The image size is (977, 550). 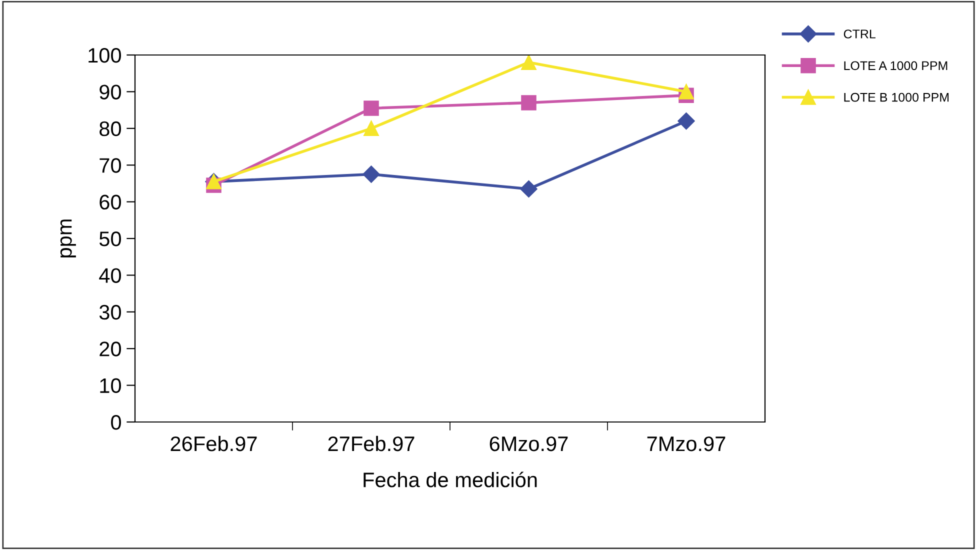 What do you see at coordinates (110, 239) in the screenshot?
I see `y-tick-label: 50` at bounding box center [110, 239].